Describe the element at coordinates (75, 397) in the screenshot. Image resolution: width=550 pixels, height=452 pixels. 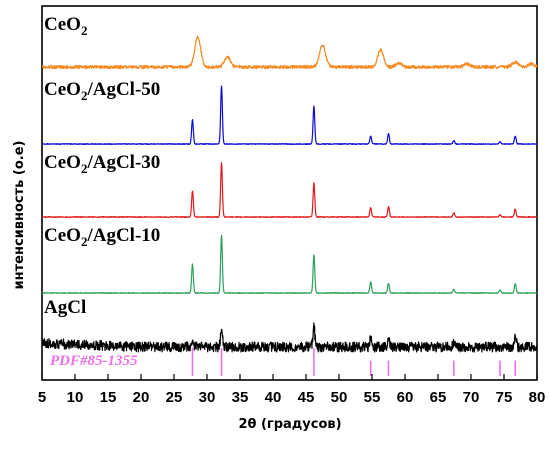
I see `x-tick-label: 10` at that location.